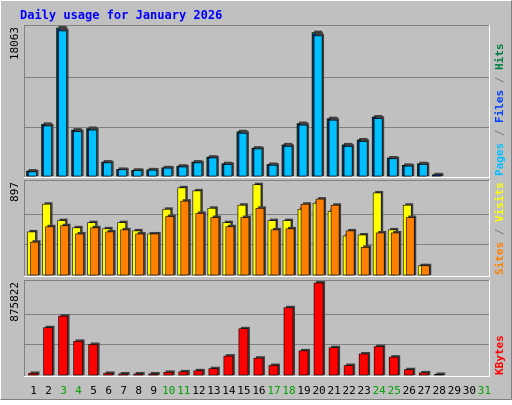  I want to click on x-tick-label-day-30: 30, so click(469, 390).